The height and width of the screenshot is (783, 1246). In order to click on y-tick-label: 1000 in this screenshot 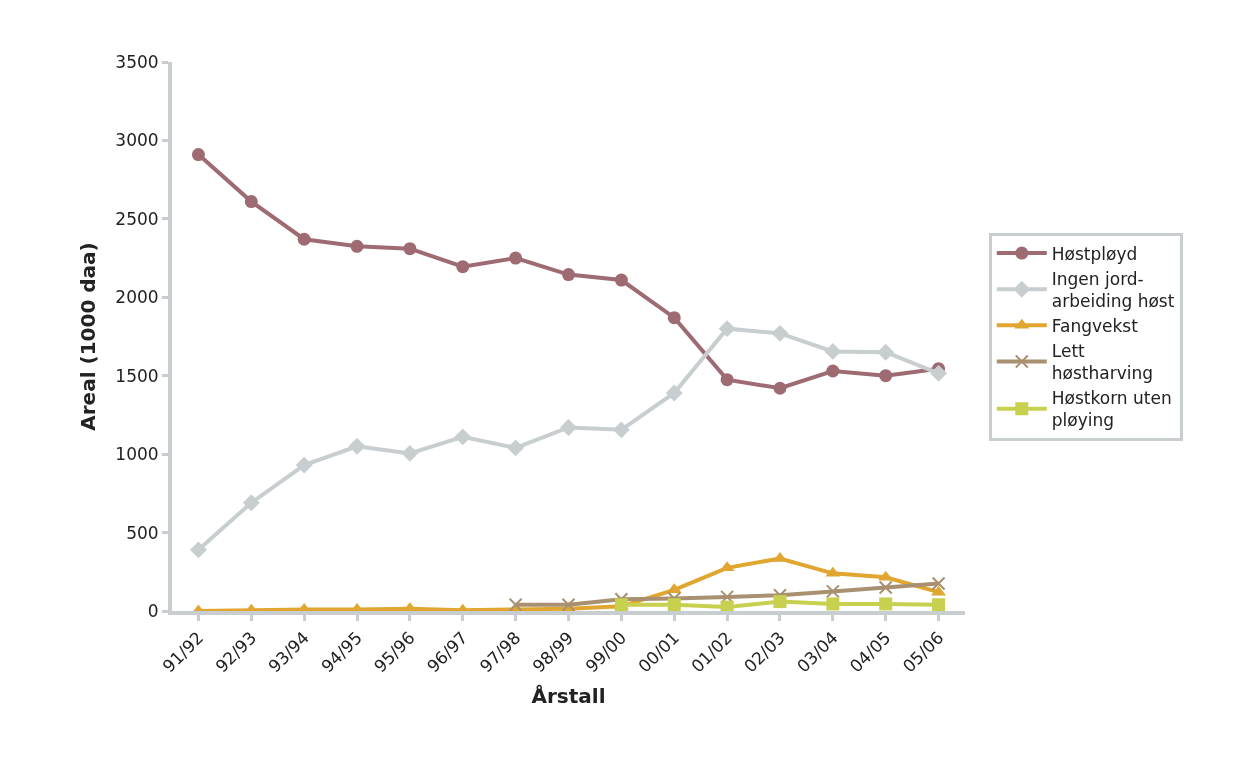, I will do `click(137, 454)`.